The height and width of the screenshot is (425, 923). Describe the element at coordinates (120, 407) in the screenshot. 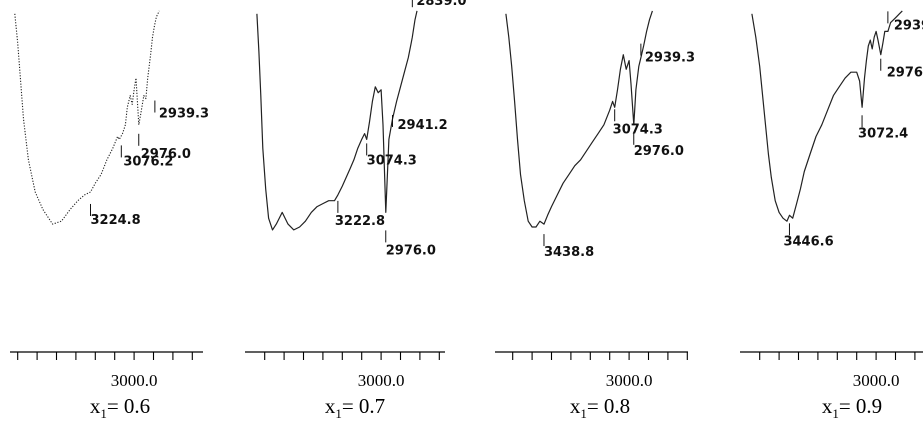

I see `panel-label: x1= 0.6` at that location.